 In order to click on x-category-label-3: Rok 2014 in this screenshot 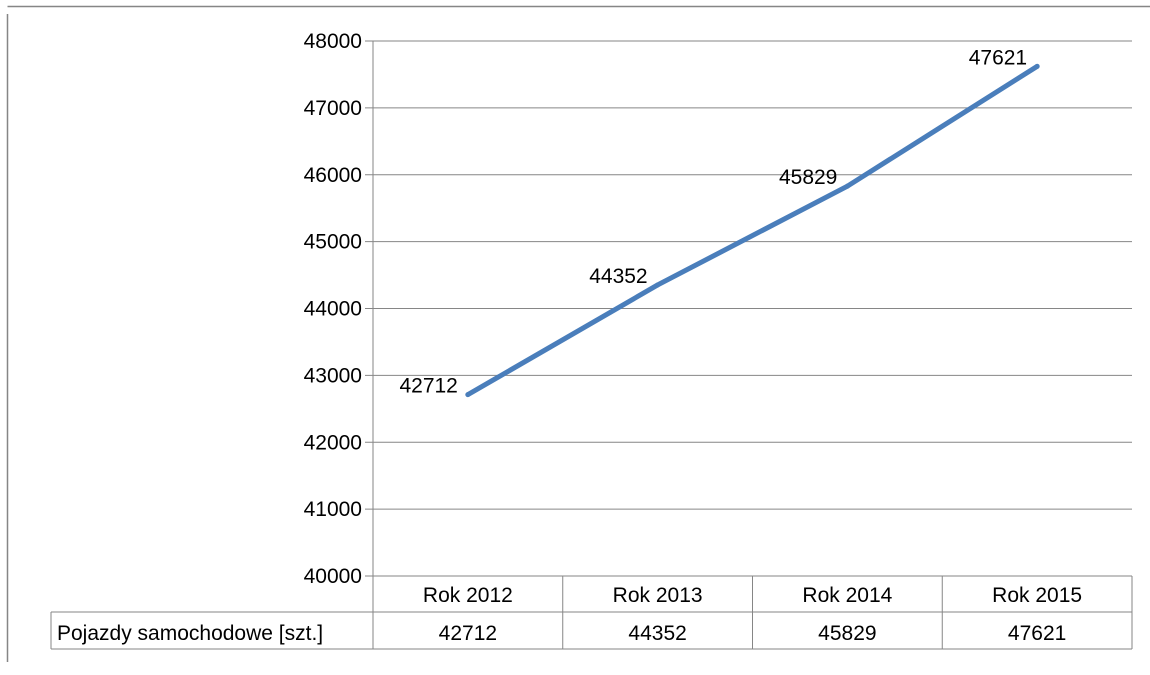, I will do `click(847, 595)`.